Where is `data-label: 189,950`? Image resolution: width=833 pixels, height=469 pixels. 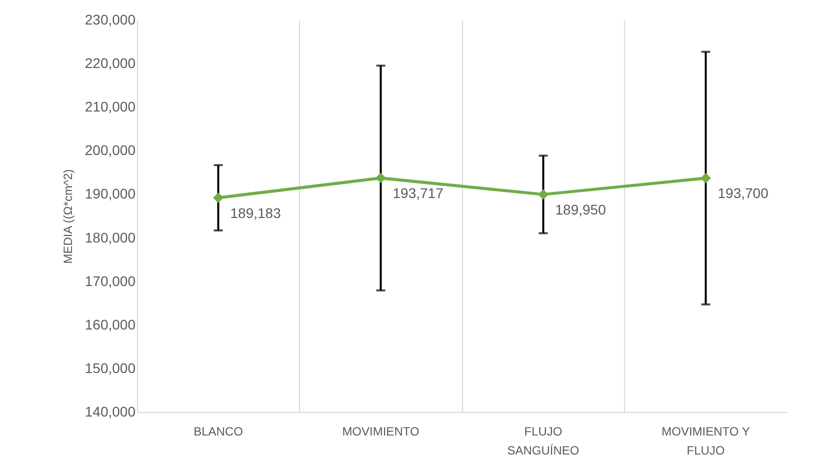
data-label: 189,950 is located at coordinates (580, 209).